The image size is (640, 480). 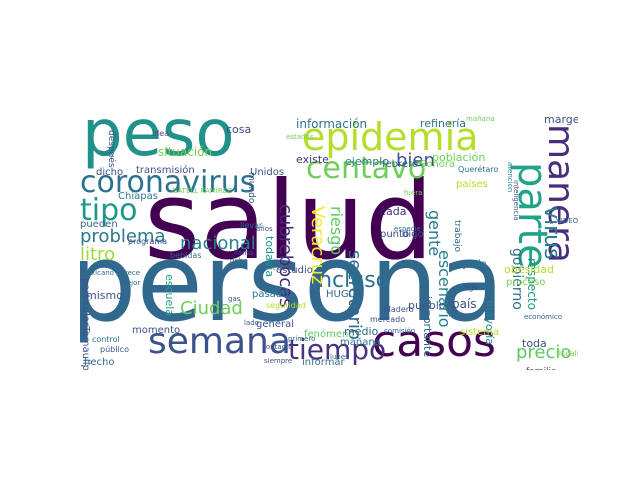 I want to click on word: todavía, so click(x=269, y=257).